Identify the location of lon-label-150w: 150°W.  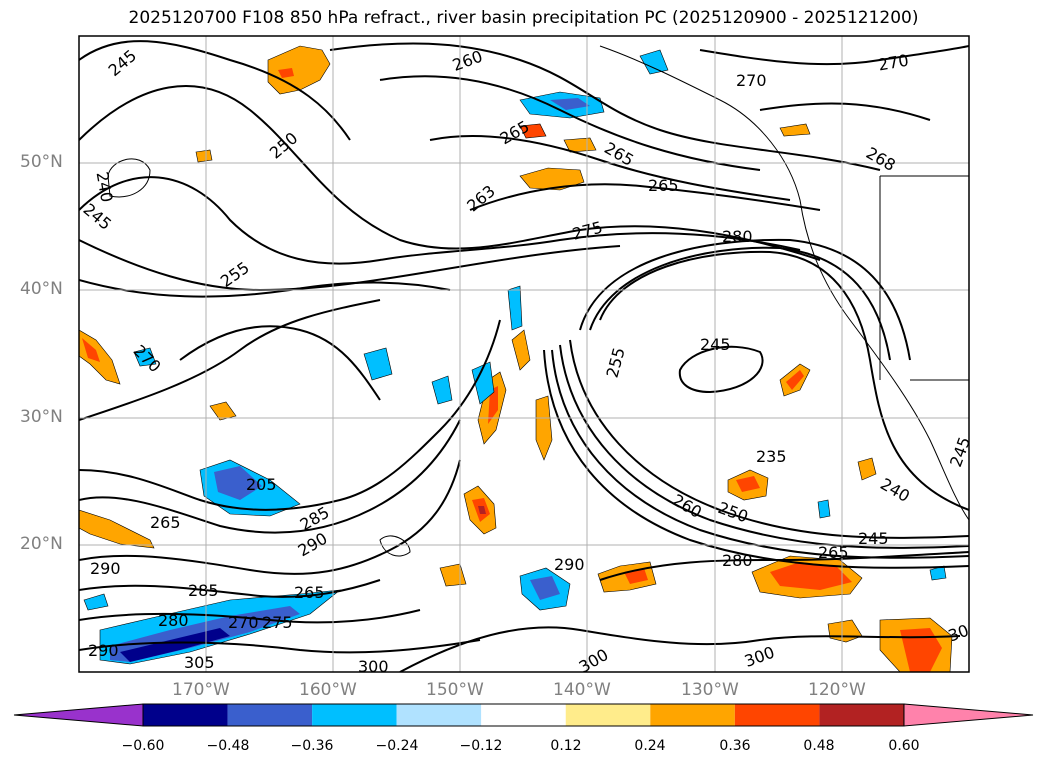
(455, 690).